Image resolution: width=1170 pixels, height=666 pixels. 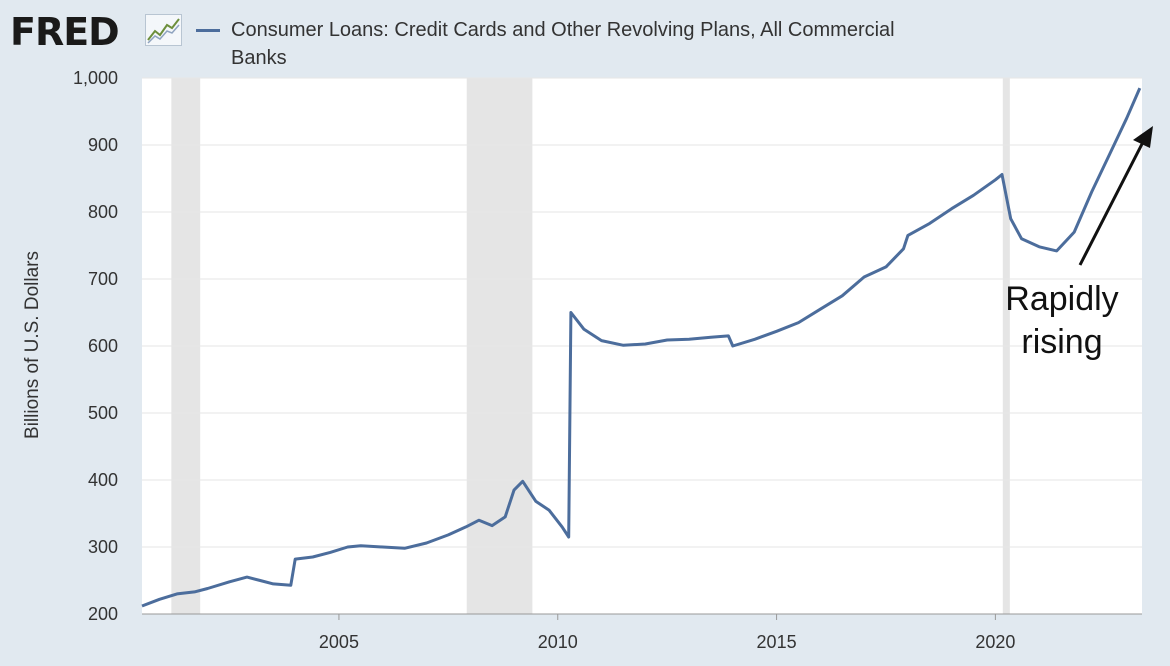 What do you see at coordinates (103, 346) in the screenshot?
I see `y-tick-label: 600` at bounding box center [103, 346].